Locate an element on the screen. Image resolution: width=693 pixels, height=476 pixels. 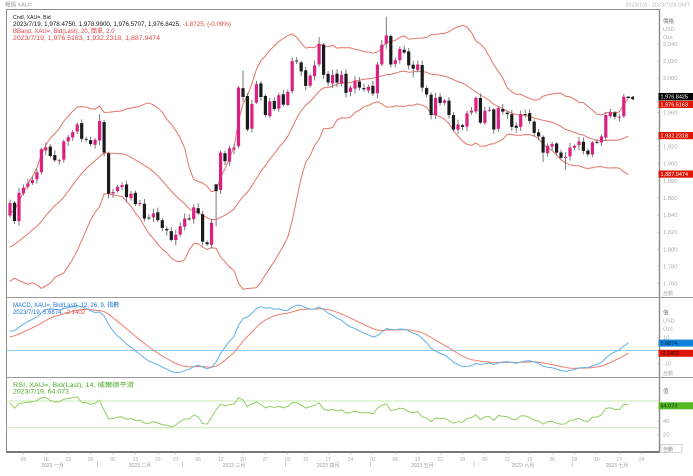
svg-text: 2023/7/19, 64.073 is located at coordinates (41, 393).